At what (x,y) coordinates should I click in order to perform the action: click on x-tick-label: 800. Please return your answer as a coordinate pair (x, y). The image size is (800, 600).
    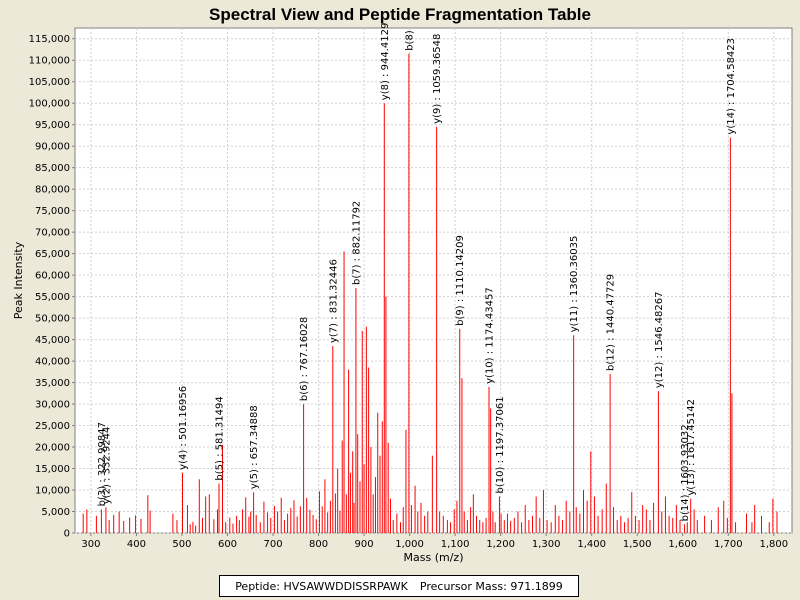
    Looking at the image, I should click on (318, 544).